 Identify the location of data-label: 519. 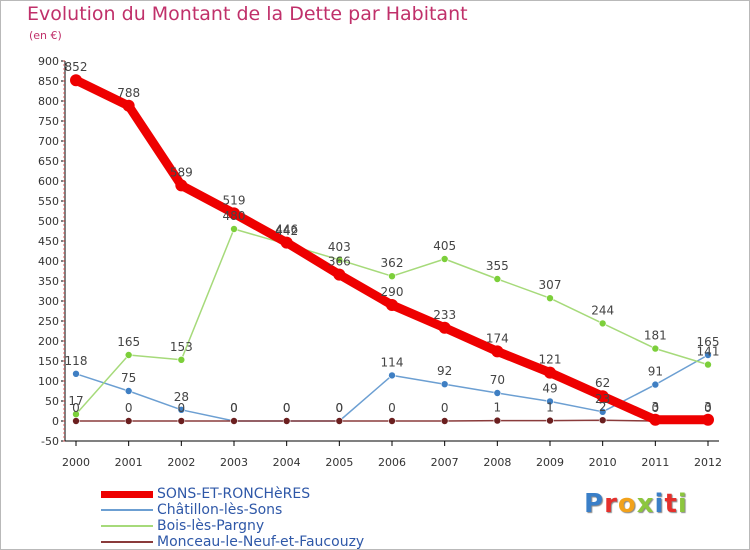
(234, 200).